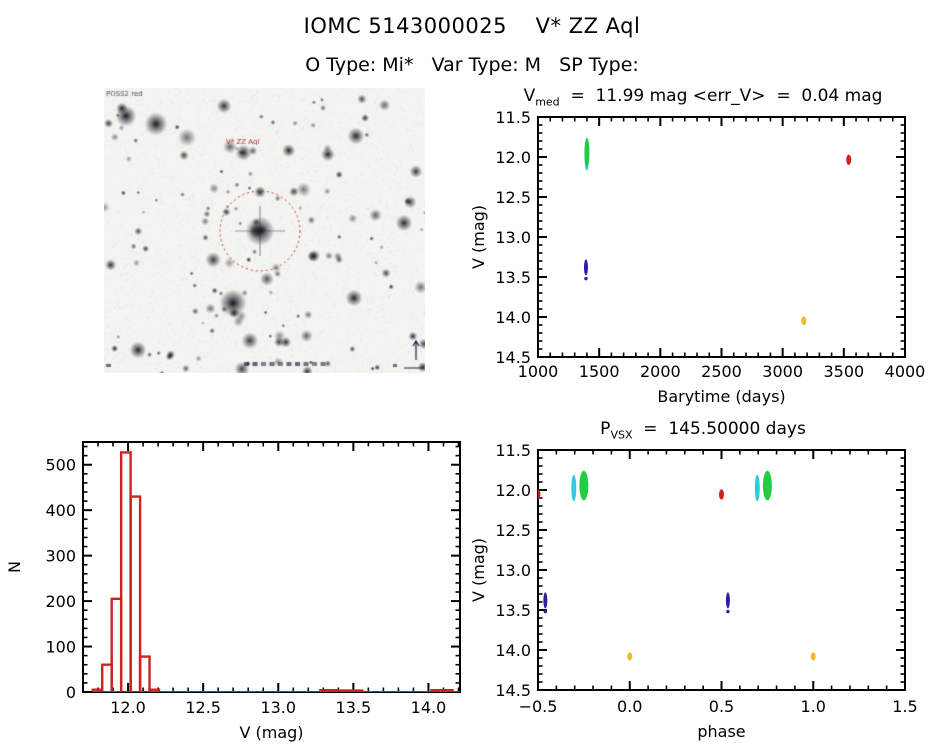  I want to click on cluster-navy, so click(585, 267).